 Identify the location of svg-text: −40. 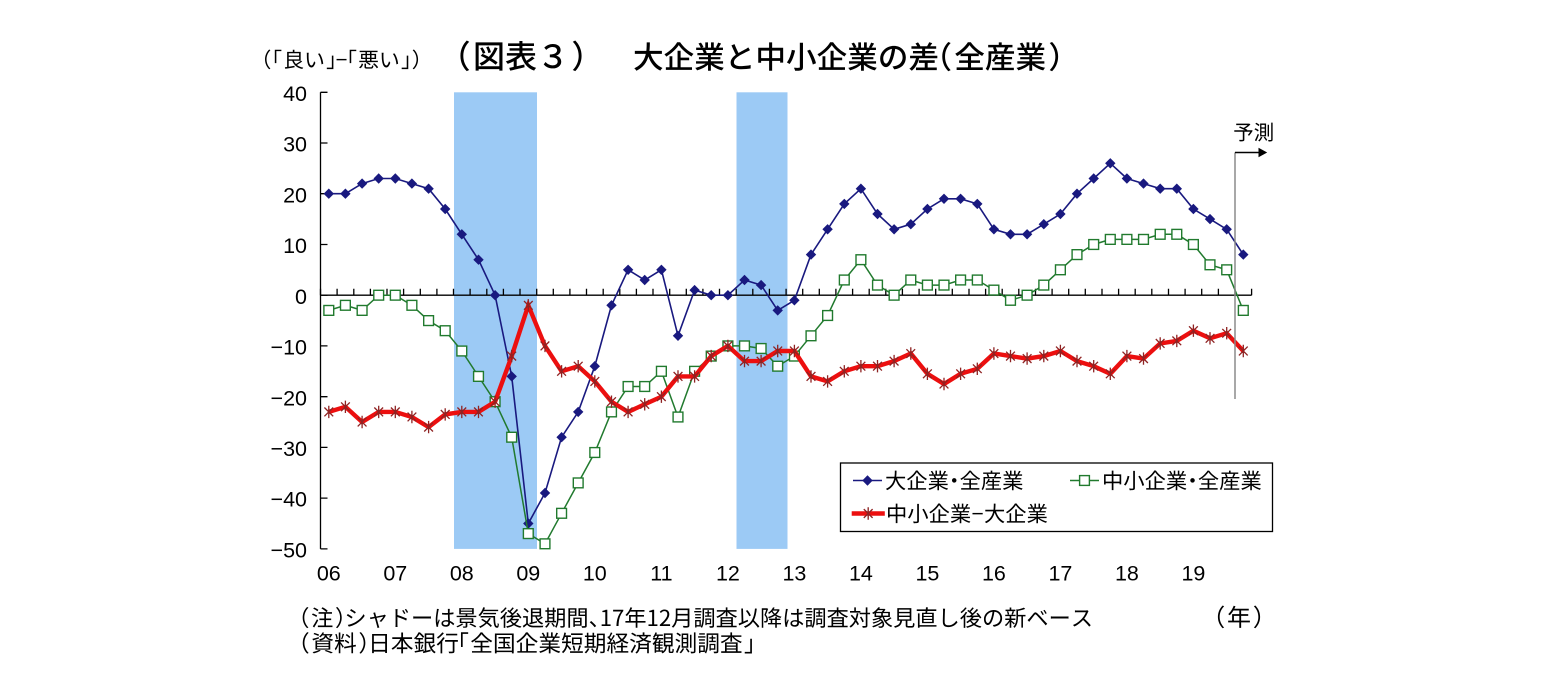
(289, 500).